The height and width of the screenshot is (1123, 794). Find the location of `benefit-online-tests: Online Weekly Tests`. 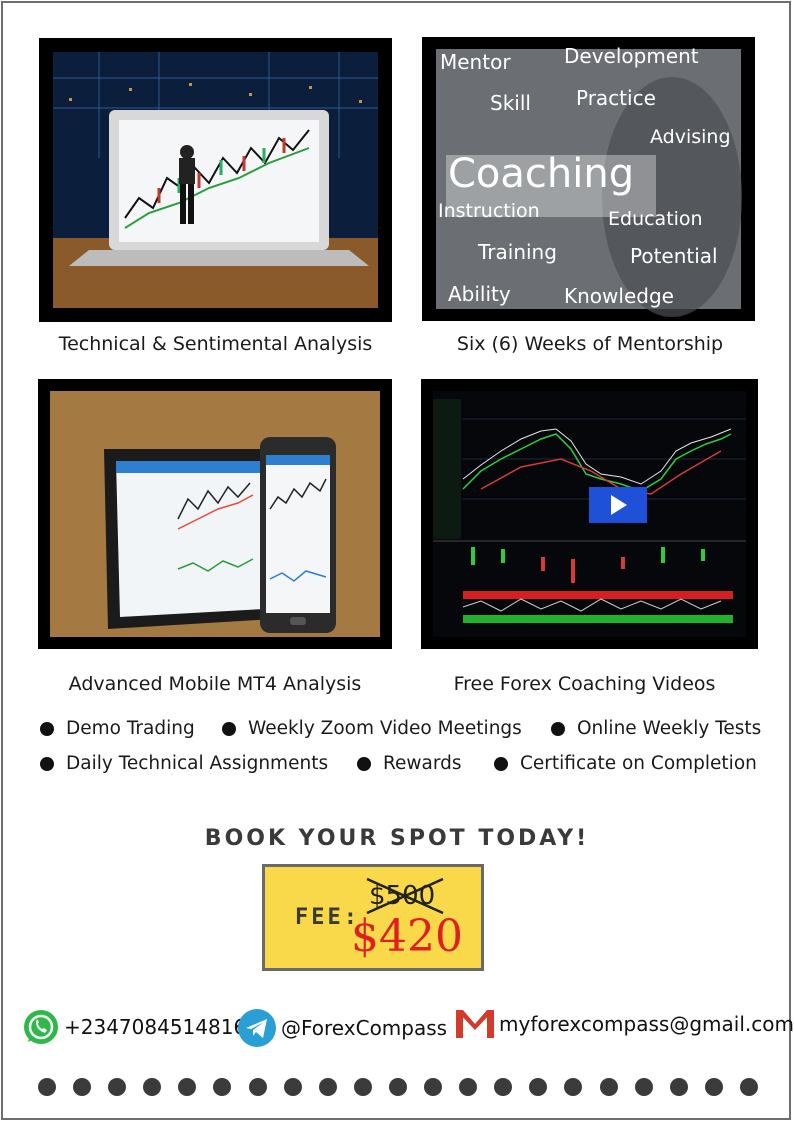

benefit-online-tests: Online Weekly Tests is located at coordinates (656, 728).